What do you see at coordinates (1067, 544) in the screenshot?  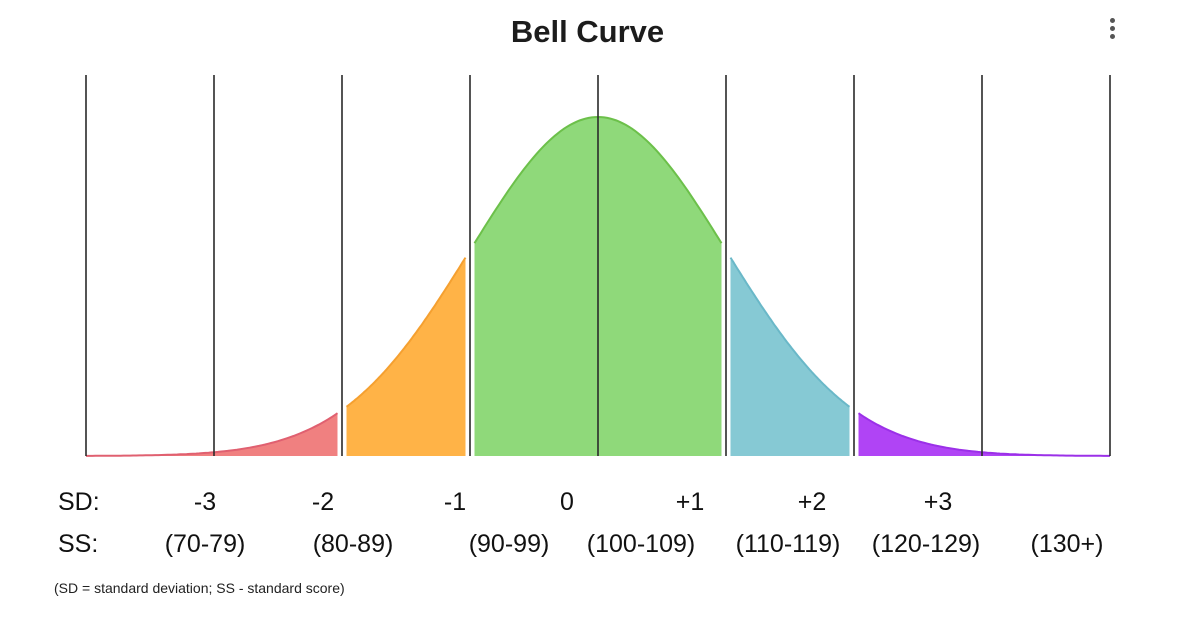 I see `ss-tick-label: (130+)` at bounding box center [1067, 544].